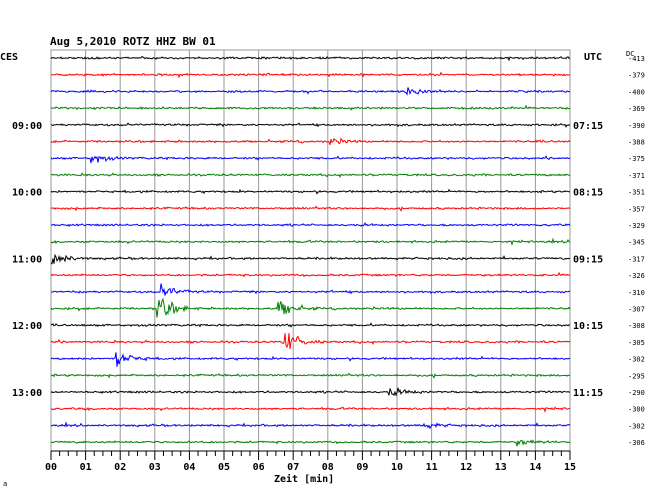 This screenshot has width=650, height=494. I want to click on dc-offset-label: -357, so click(636, 209).